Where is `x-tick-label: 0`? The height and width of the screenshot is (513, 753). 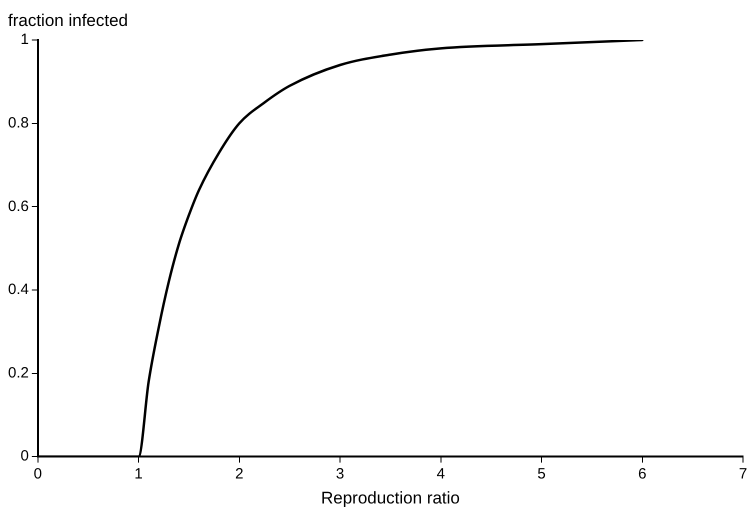
x-tick-label: 0 is located at coordinates (38, 474).